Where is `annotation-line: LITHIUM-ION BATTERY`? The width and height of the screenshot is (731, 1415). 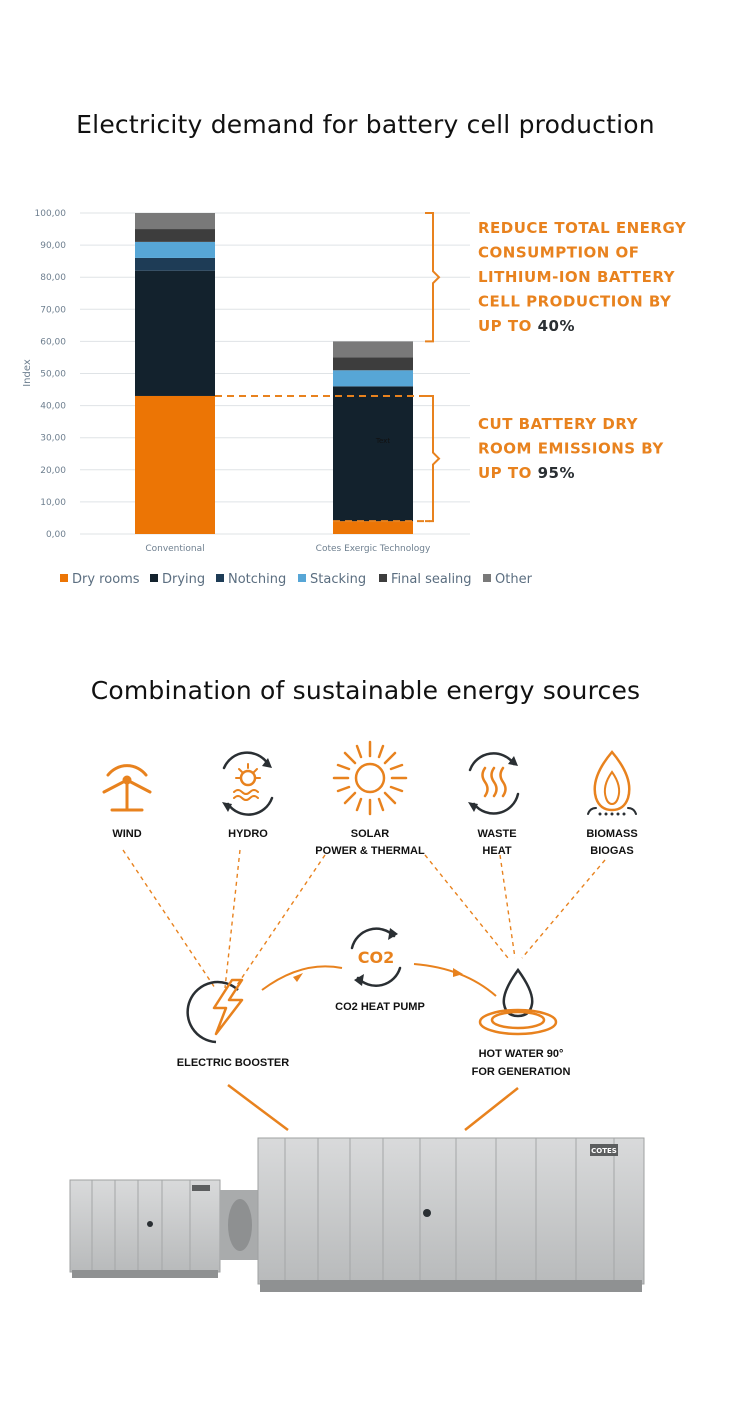 annotation-line: LITHIUM-ION BATTERY is located at coordinates (577, 277).